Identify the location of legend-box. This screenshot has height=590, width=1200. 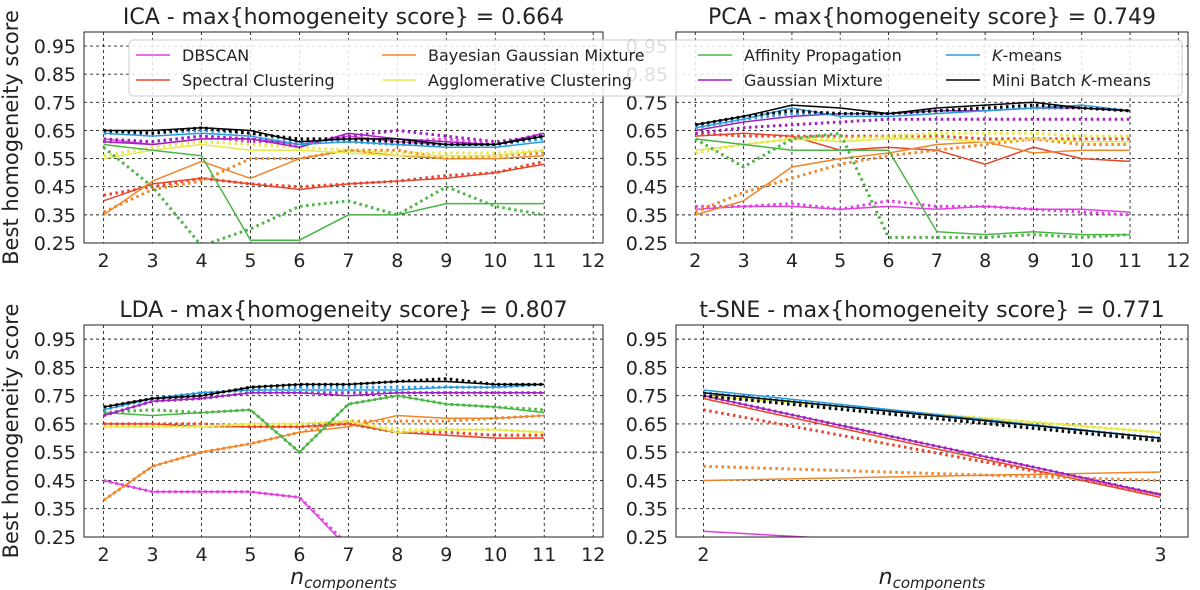
(655, 68).